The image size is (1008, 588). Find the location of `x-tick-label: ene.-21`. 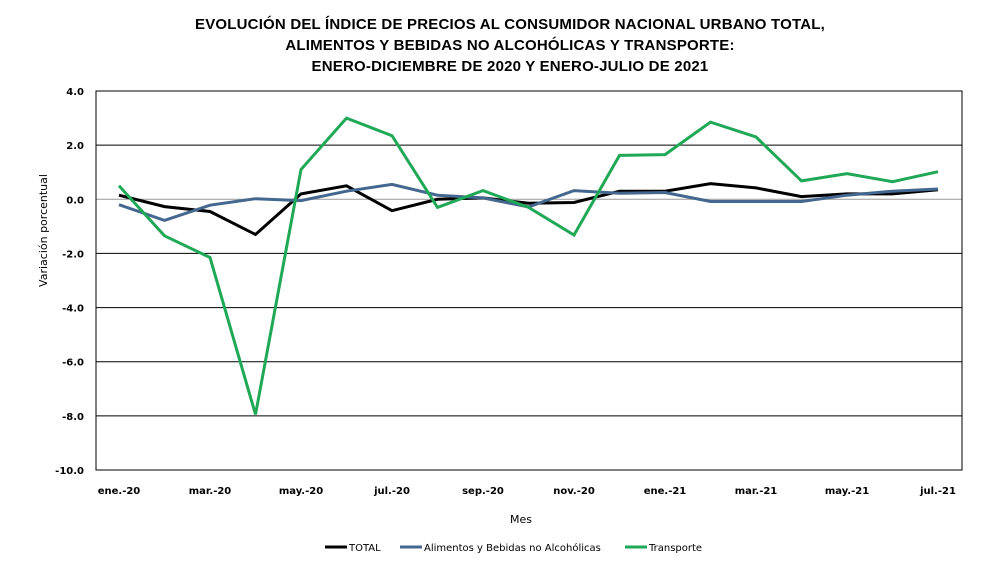

x-tick-label: ene.-21 is located at coordinates (665, 491).